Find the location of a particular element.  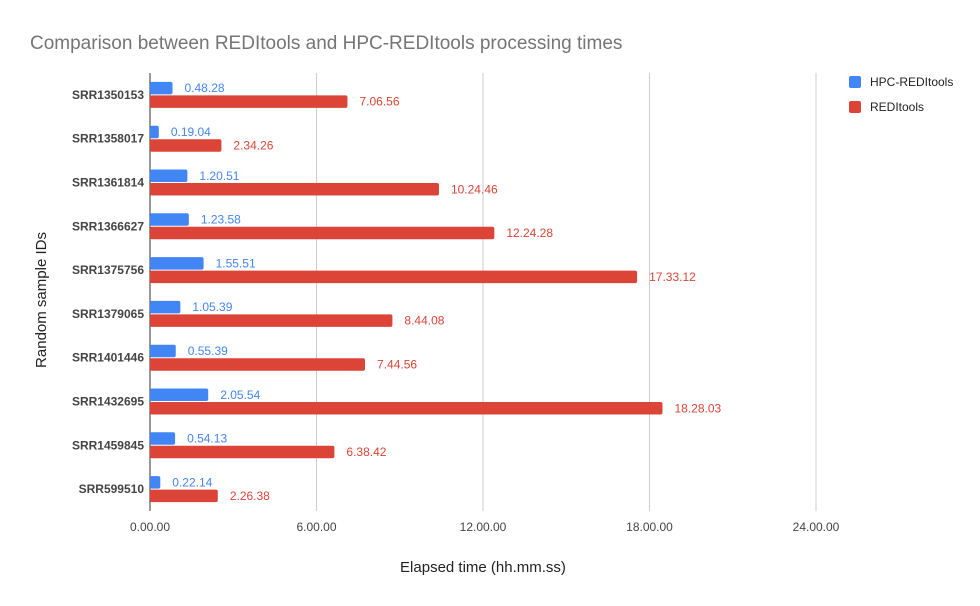

data-label-reditools: 8.44.08 is located at coordinates (424, 321).